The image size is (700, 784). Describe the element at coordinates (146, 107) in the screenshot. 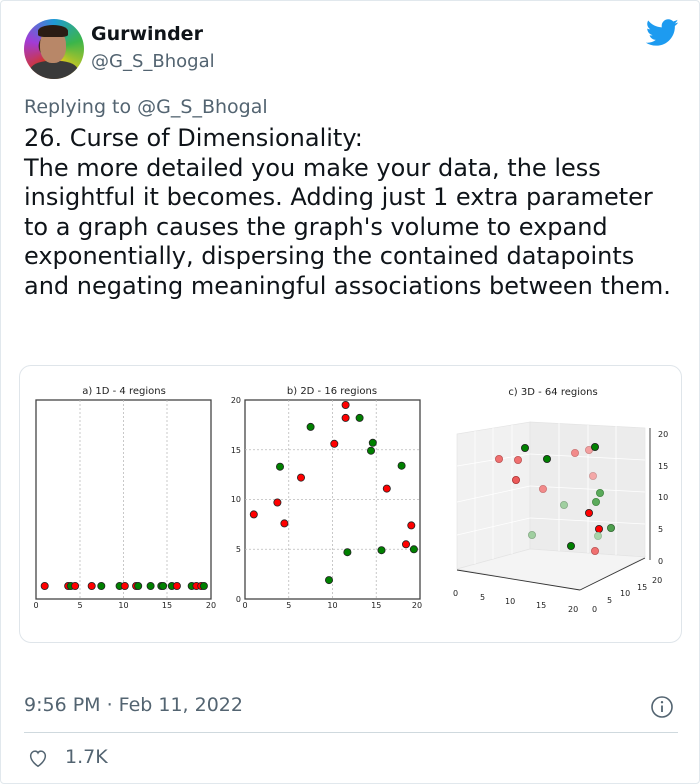

I see `reply-context: Replying to @G_S_Bhogal` at that location.